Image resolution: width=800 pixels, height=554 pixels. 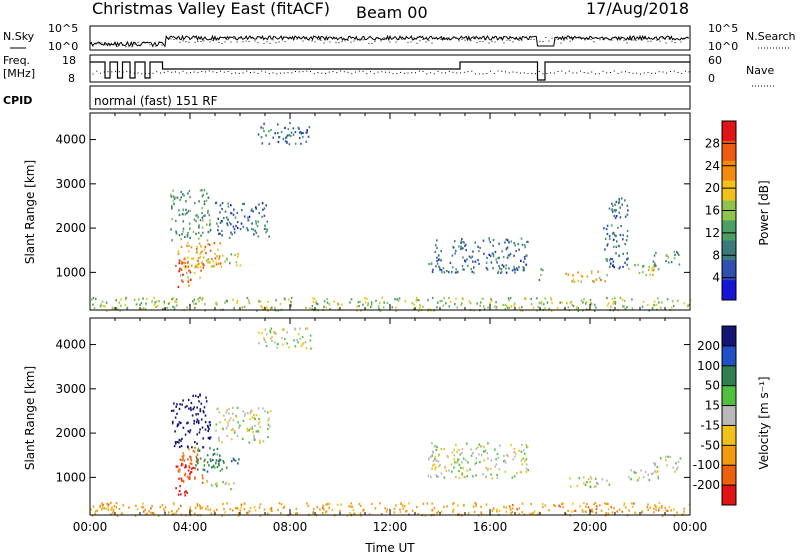 I want to click on colorbar-tick-label: 28, so click(x=712, y=143).